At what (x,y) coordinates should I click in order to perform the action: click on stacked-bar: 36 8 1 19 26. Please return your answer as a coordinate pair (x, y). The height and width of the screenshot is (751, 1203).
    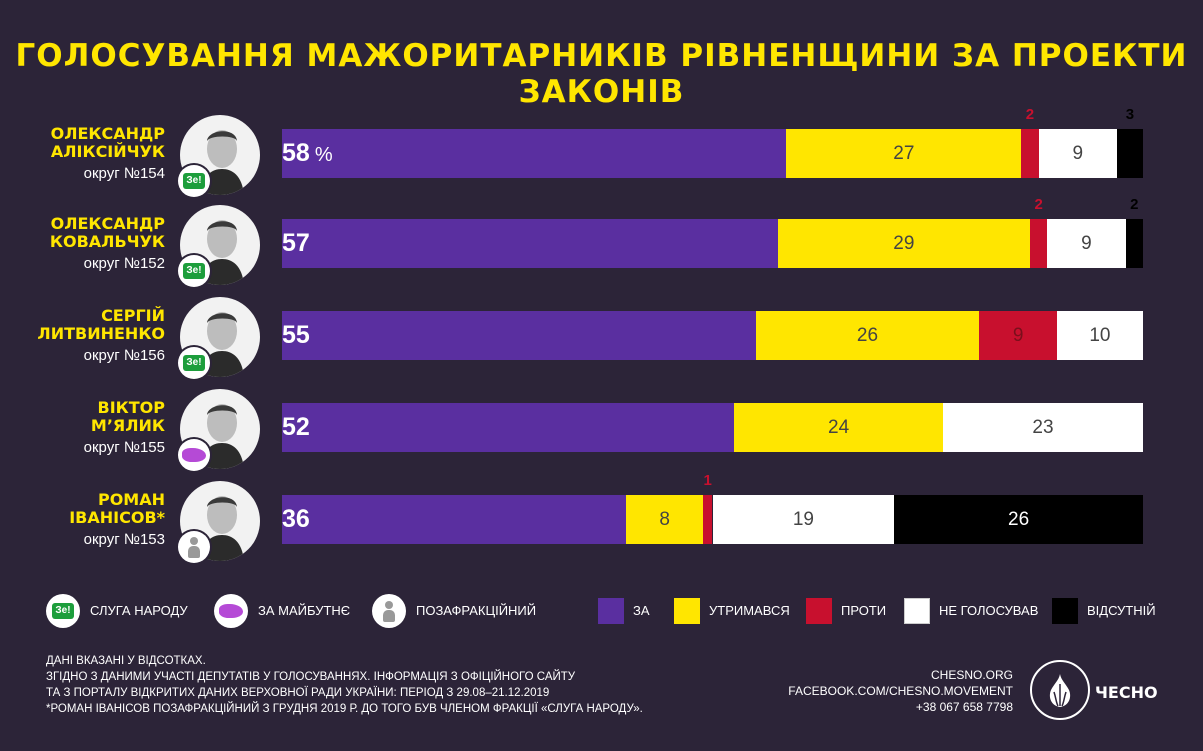
    Looking at the image, I should click on (712, 508).